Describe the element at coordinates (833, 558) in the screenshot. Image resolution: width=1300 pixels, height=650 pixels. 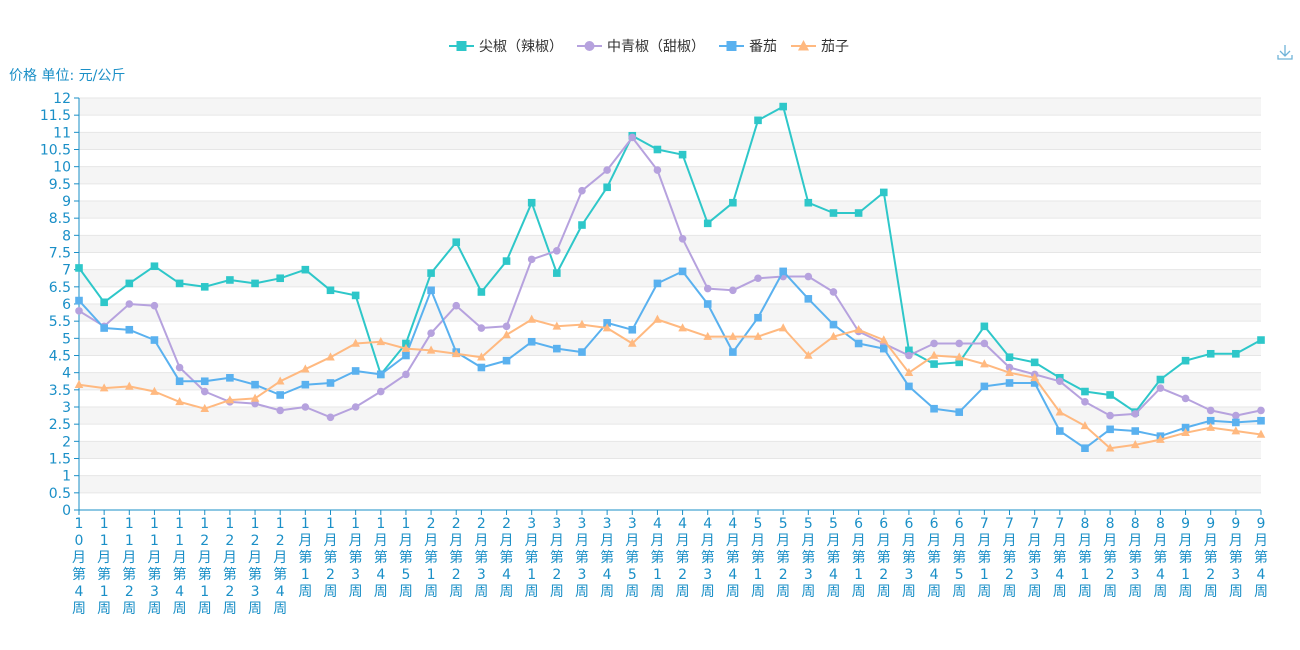
I see `x-tick-label: 5 月第 4 周` at that location.